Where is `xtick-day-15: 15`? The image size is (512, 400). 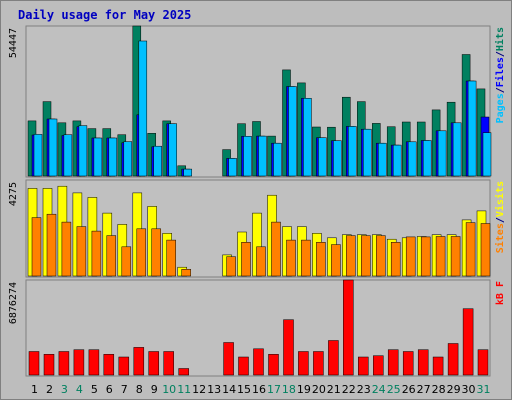 xtick-day-15: 15 is located at coordinates (244, 389).